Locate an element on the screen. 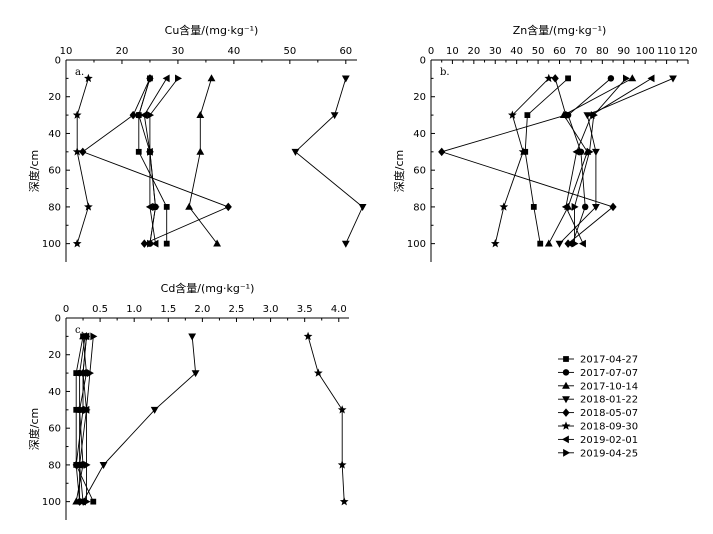 The width and height of the screenshot is (713, 534). x-tick-label: 2.0 is located at coordinates (202, 309).